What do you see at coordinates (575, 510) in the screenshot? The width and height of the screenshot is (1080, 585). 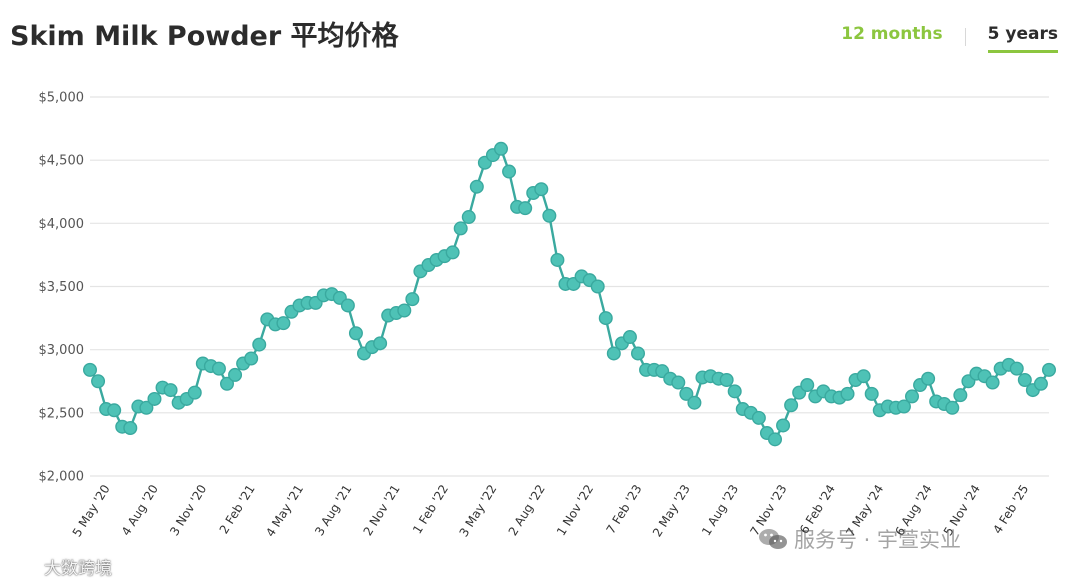 I see `x-tick-label: 1 Nov '22` at bounding box center [575, 510].